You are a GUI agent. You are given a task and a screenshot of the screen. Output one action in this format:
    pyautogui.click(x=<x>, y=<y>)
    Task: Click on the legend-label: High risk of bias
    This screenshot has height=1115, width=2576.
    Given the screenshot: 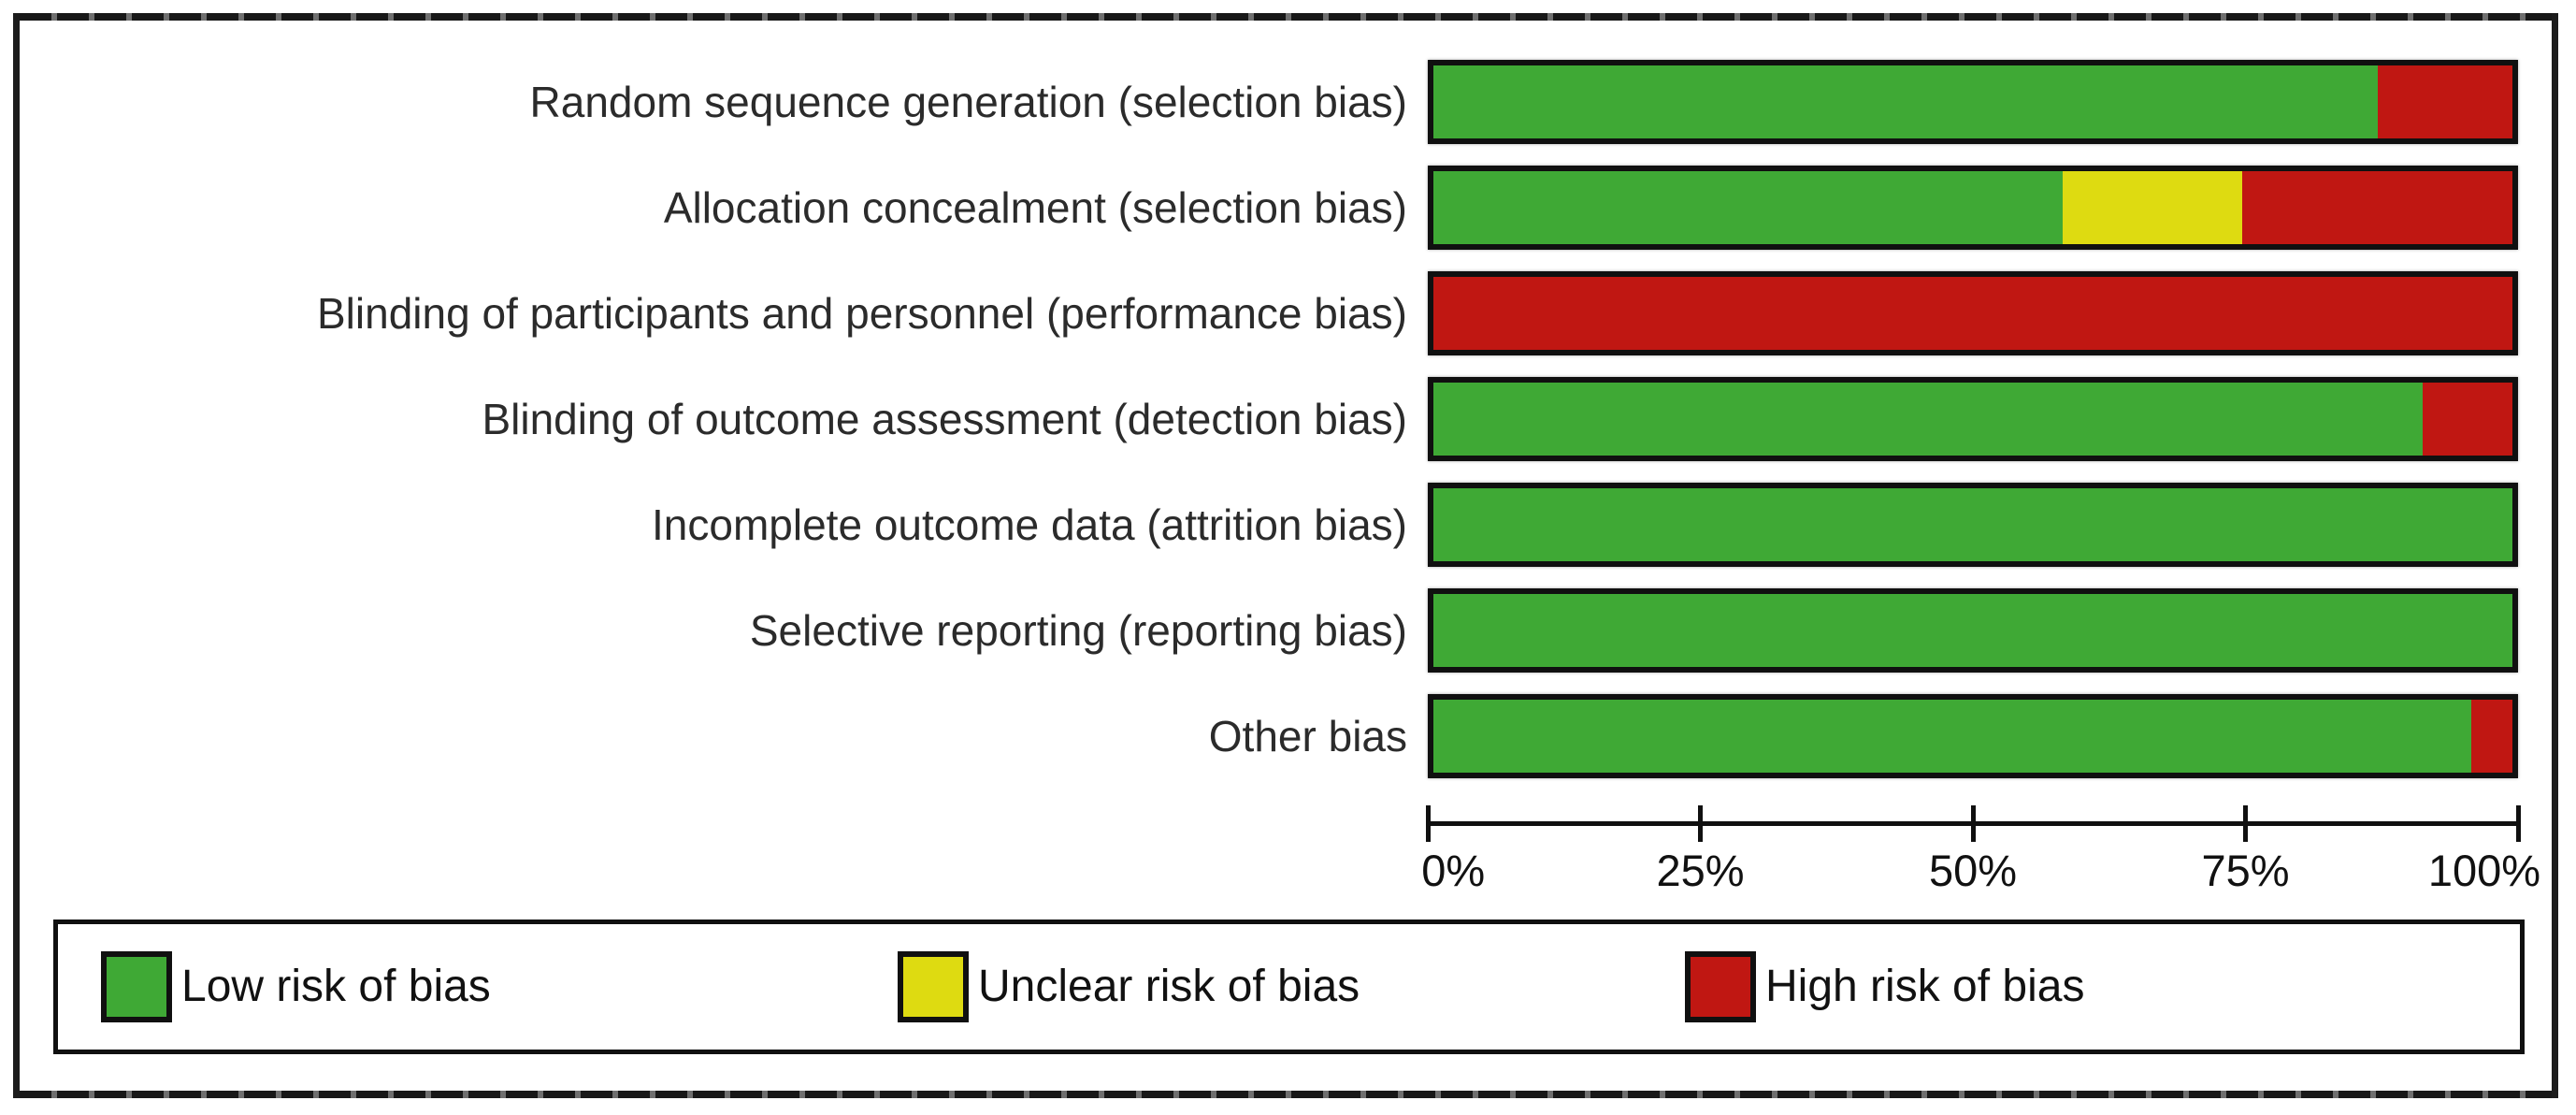 What is the action you would take?
    pyautogui.click(x=1925, y=986)
    